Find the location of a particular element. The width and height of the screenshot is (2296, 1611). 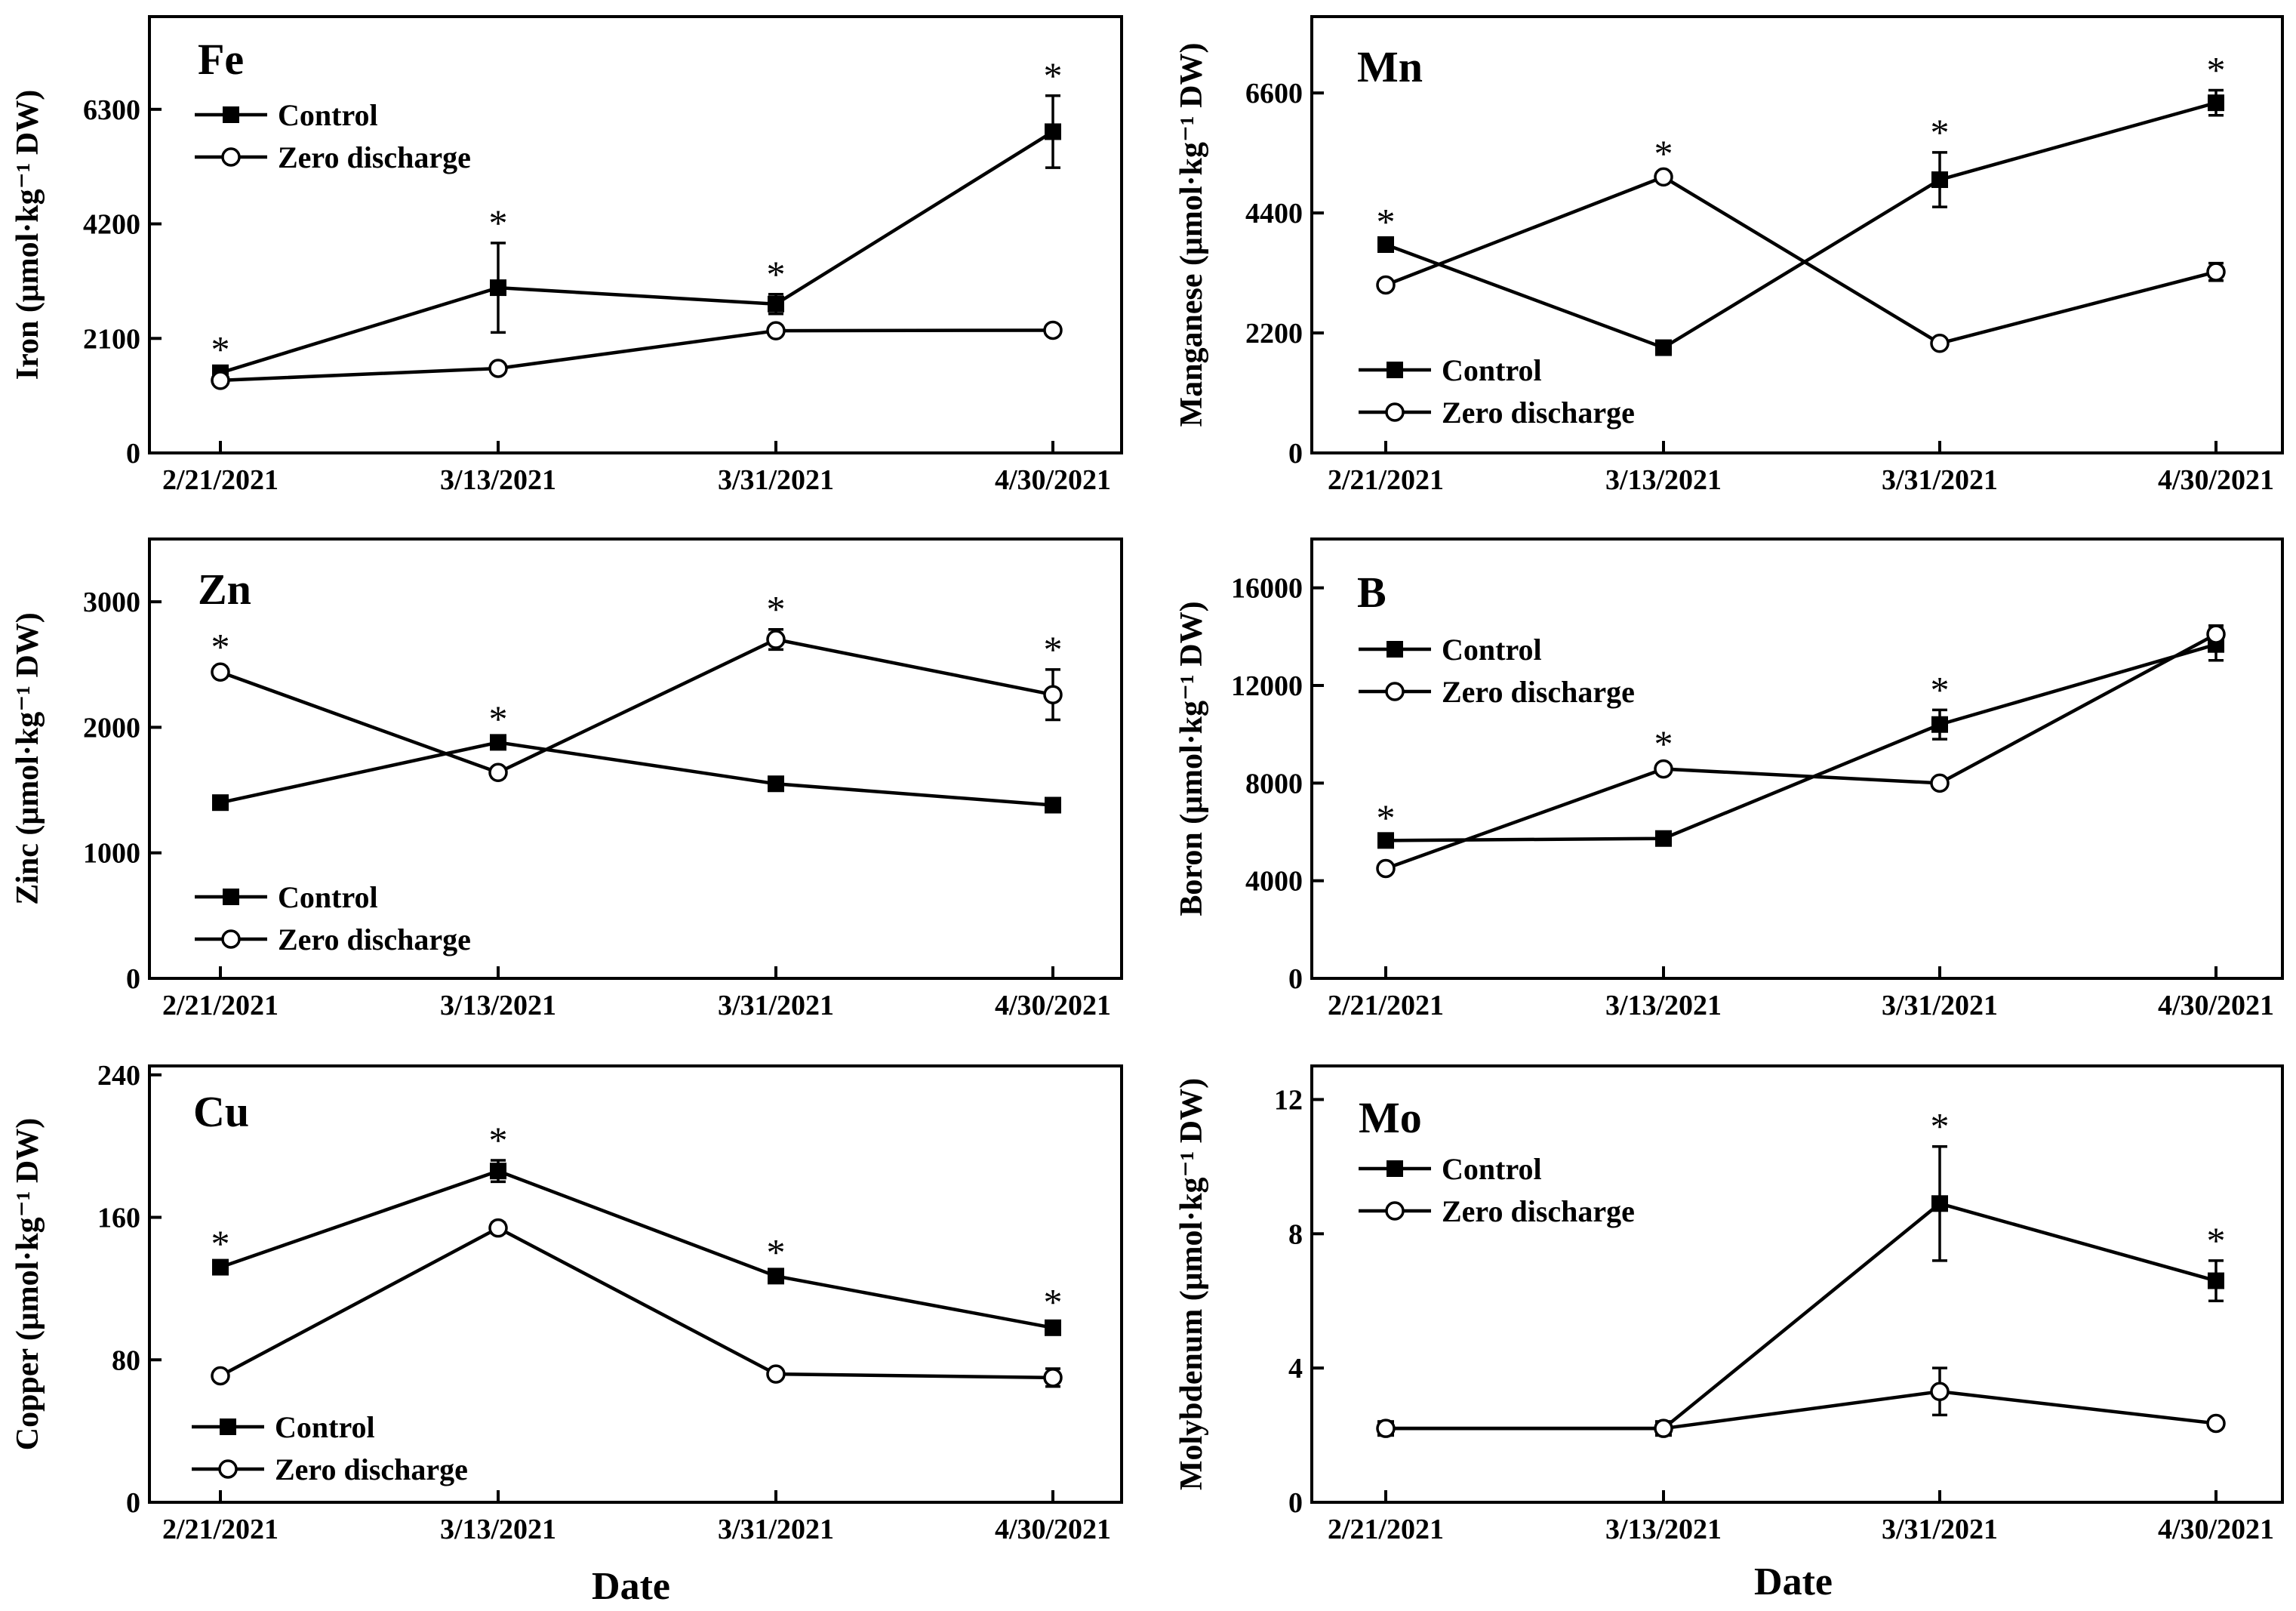

x-axis-title-left: Date is located at coordinates (631, 1587).